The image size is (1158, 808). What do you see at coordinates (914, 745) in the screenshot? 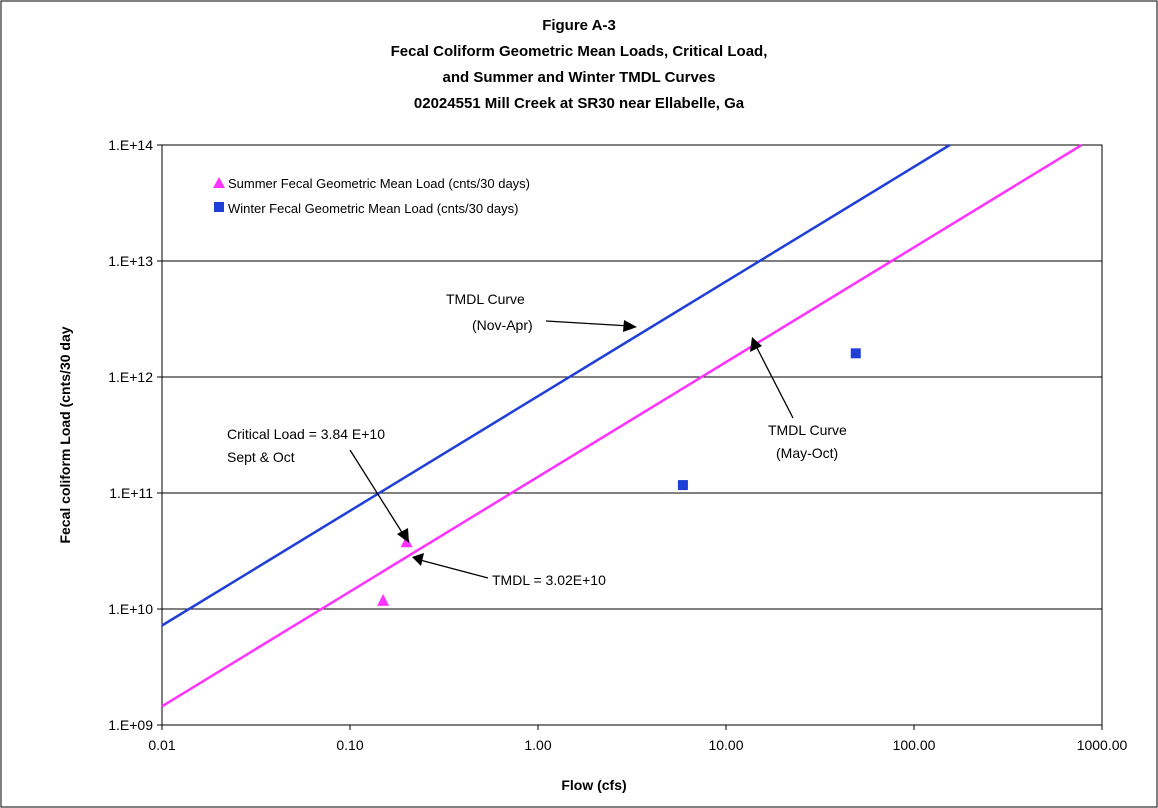
I see `x-tick-label: 100.00` at bounding box center [914, 745].